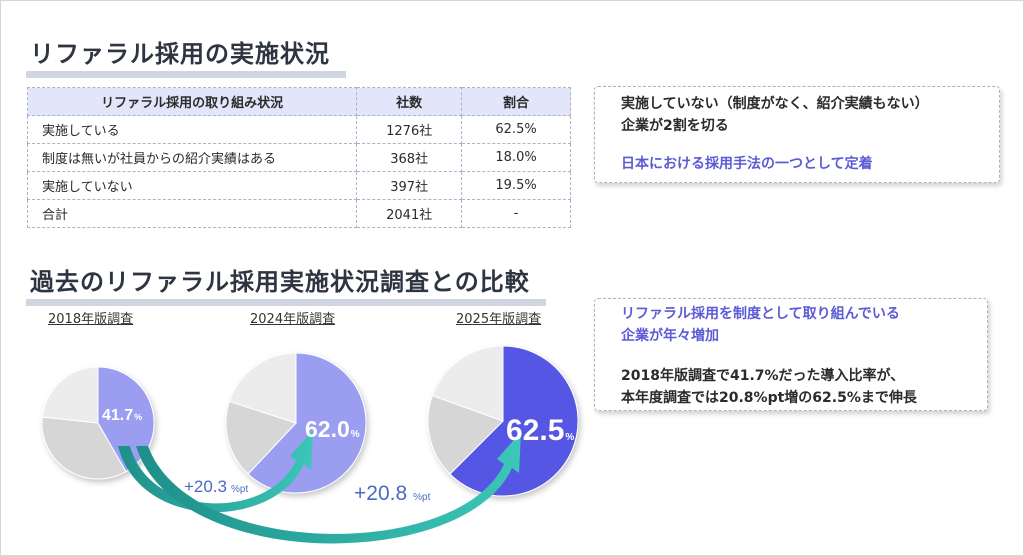 This screenshot has height=556, width=1024. Describe the element at coordinates (192, 101) in the screenshot. I see `header-status: リファラル採用の取り組み状況` at that location.